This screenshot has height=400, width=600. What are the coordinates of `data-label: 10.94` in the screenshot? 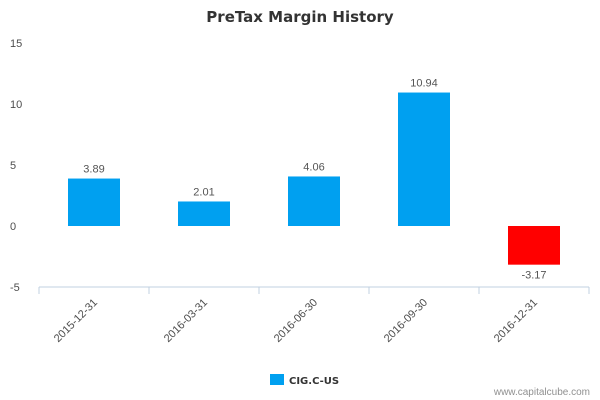 It's located at (424, 84).